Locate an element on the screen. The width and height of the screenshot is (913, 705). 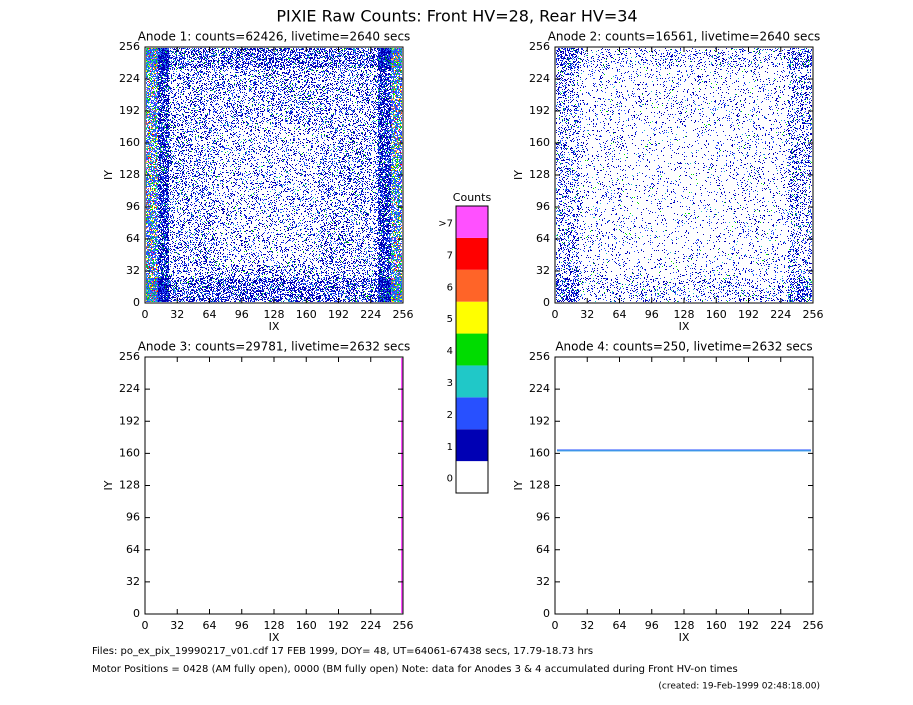
colorbar-label: 0 is located at coordinates (450, 479).